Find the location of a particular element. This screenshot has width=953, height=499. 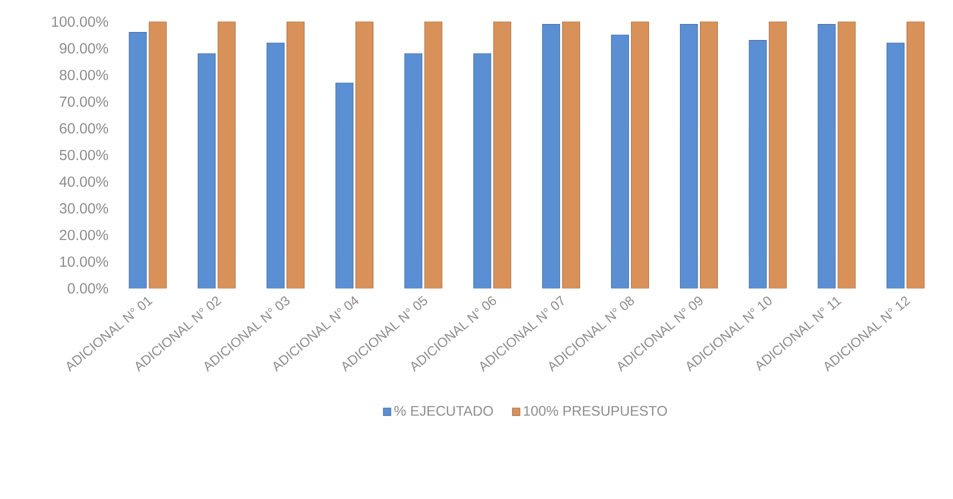

legend-label: % EJECUTADO is located at coordinates (443, 411).